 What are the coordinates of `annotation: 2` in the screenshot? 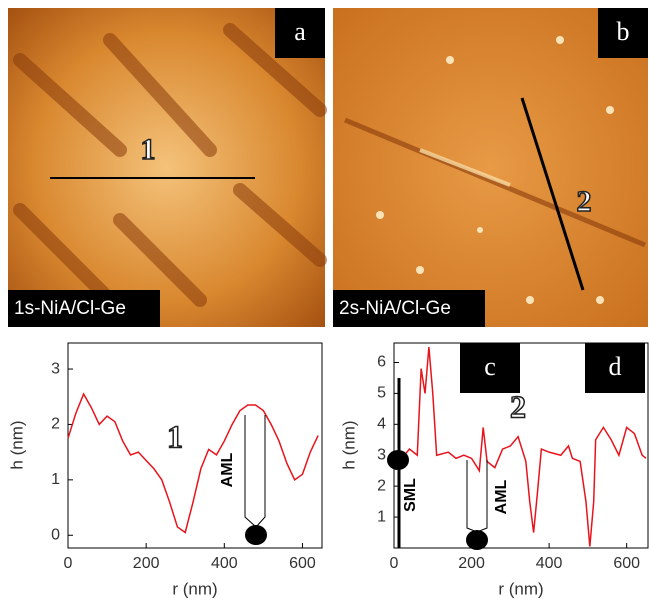 It's located at (518, 406).